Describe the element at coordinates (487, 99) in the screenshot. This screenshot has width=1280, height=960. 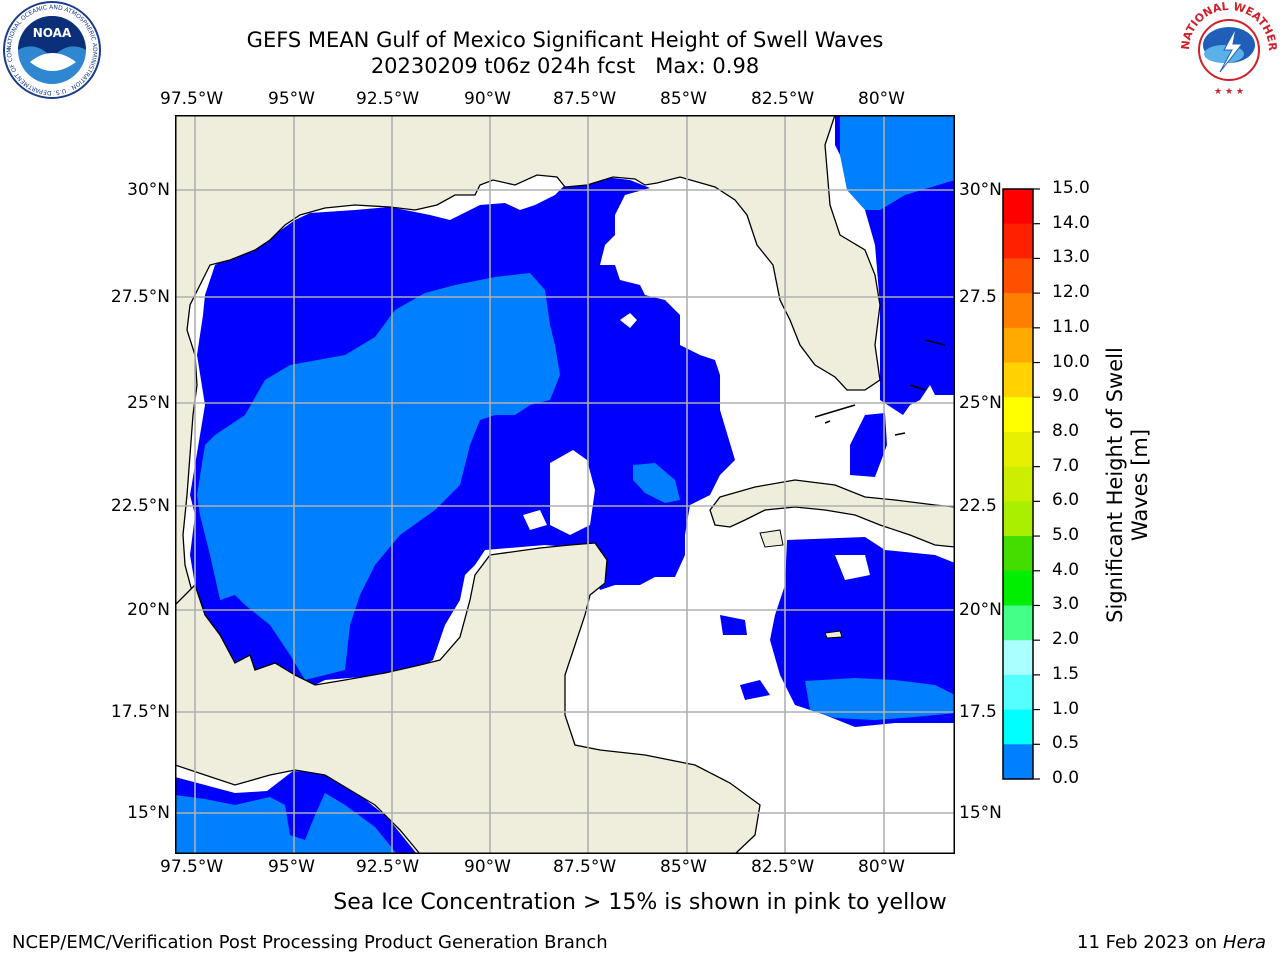
I see `lon-label-top: 90°W` at that location.